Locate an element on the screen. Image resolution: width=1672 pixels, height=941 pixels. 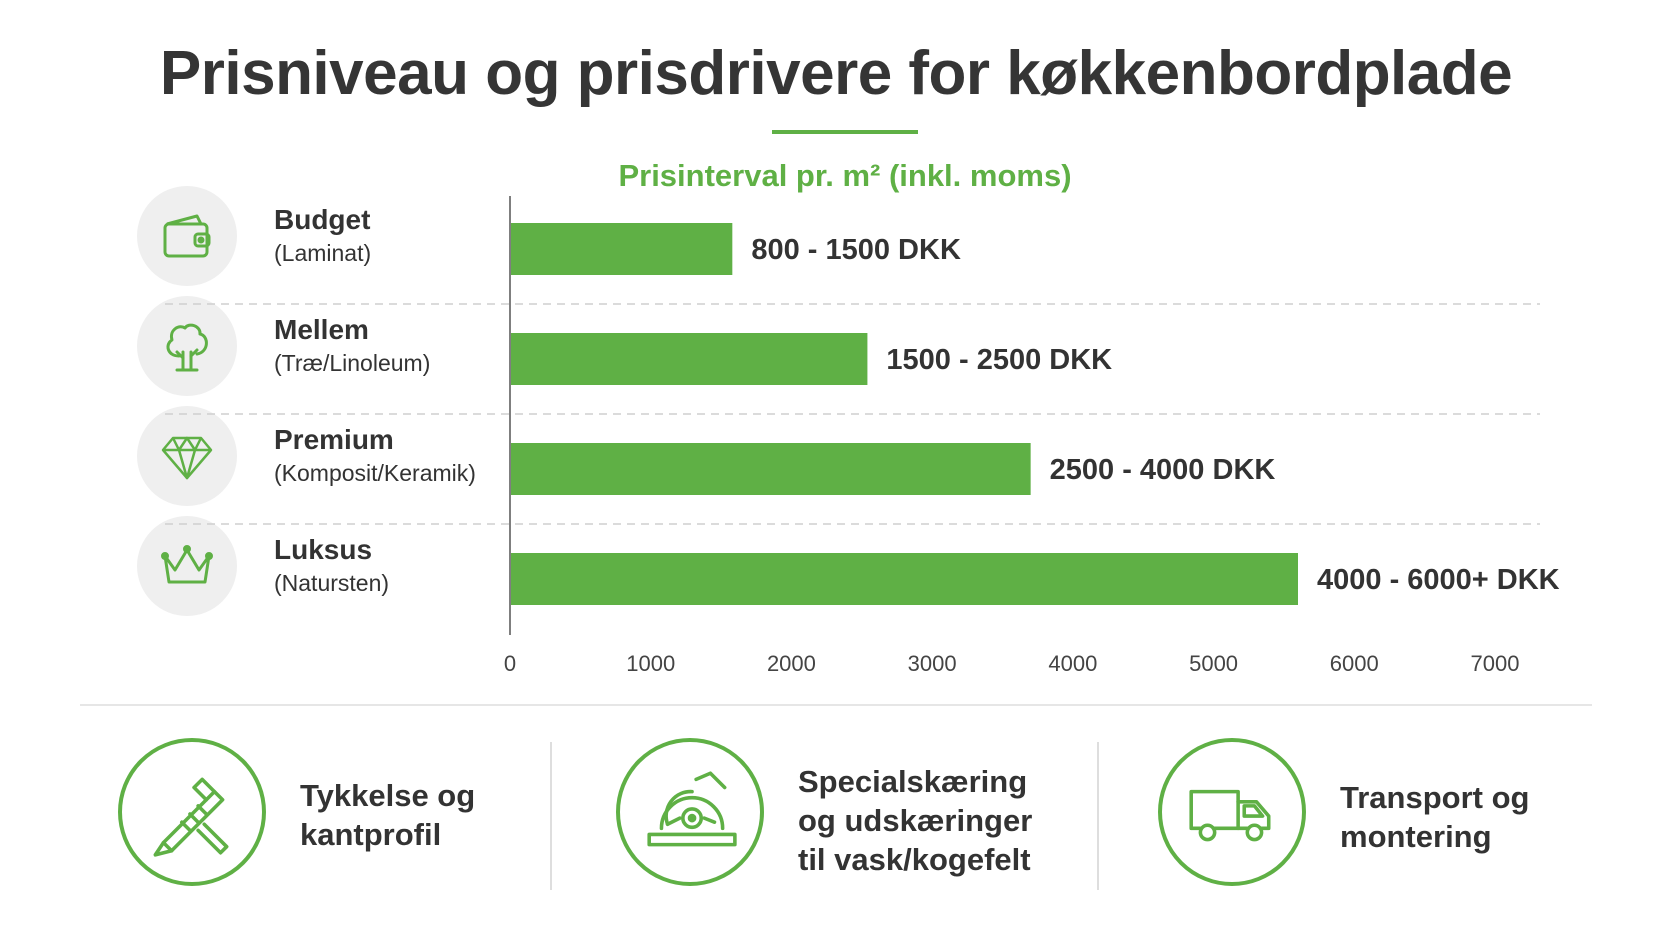
driver-transport: Transport og montering is located at coordinates (1368, 818).